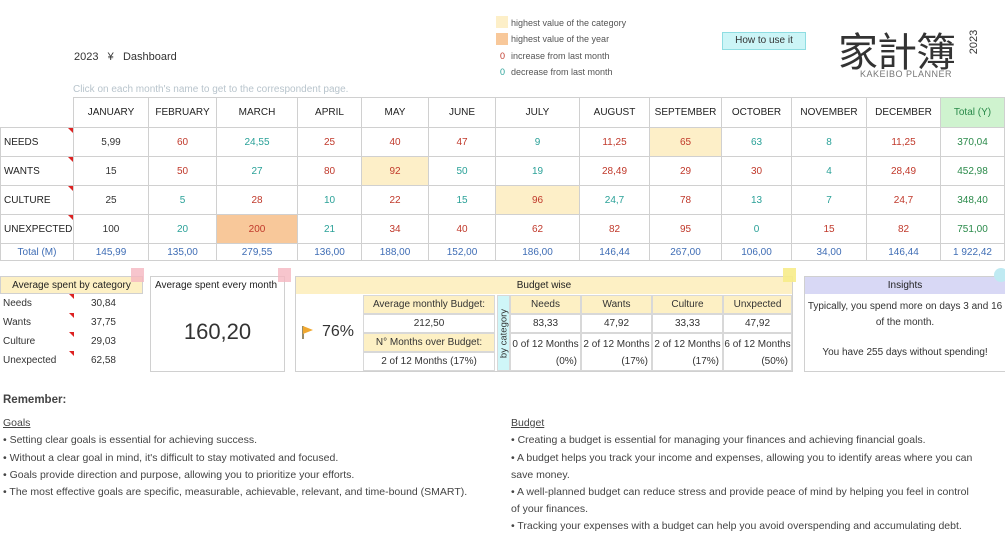  I want to click on avg-month-value: 160,20, so click(217, 331).